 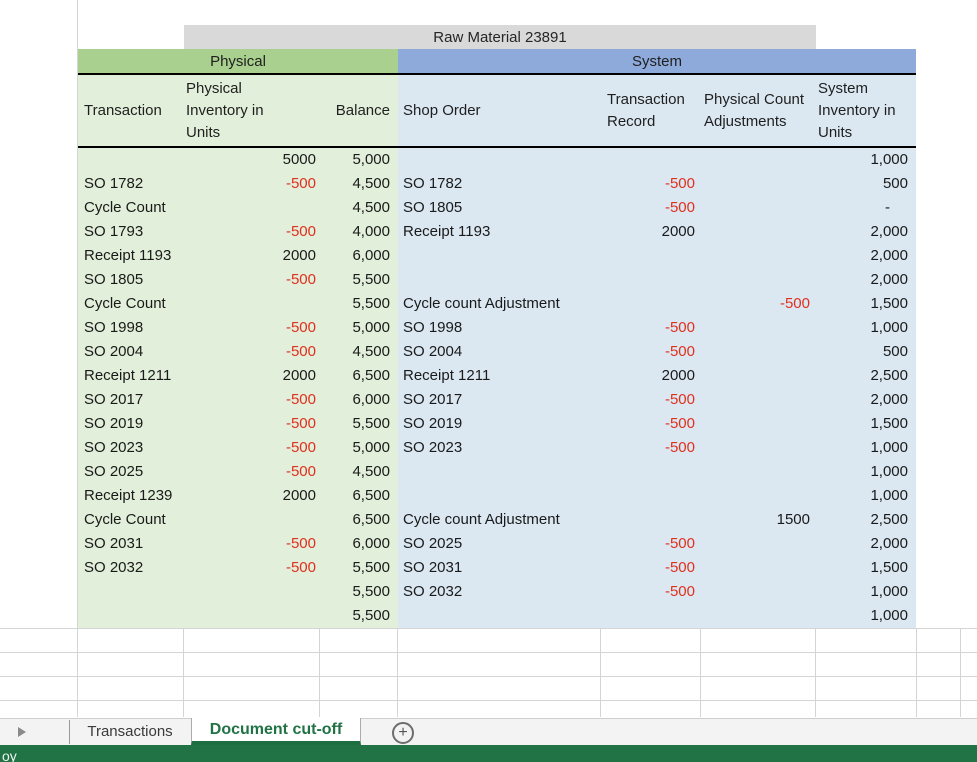 What do you see at coordinates (497, 352) in the screenshot?
I see `table-row: SO 2004 -500 4,500 SO 2004 -500 500` at bounding box center [497, 352].